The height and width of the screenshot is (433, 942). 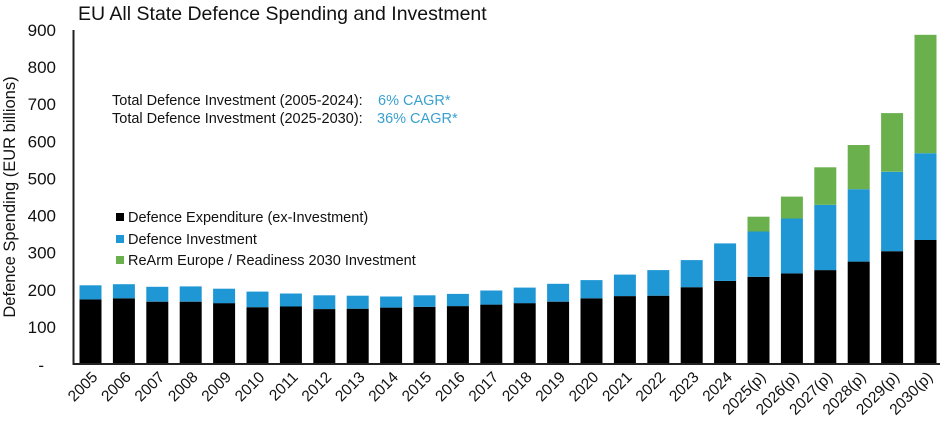 I want to click on bar-group-2007, so click(x=157, y=325).